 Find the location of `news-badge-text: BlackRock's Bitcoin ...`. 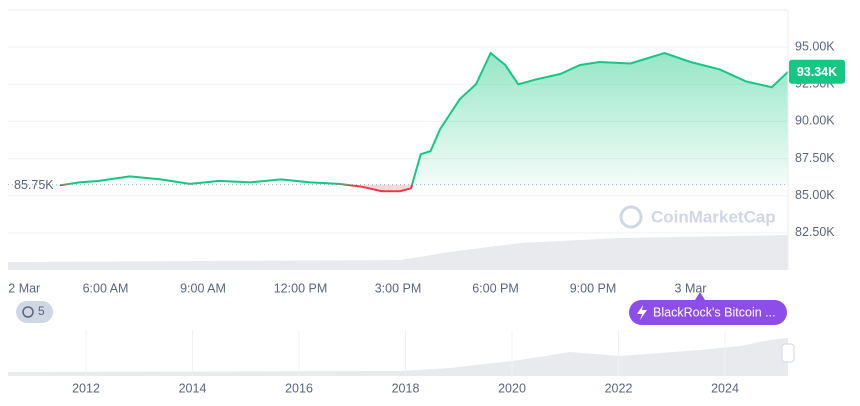

news-badge-text: BlackRock's Bitcoin ... is located at coordinates (714, 312).